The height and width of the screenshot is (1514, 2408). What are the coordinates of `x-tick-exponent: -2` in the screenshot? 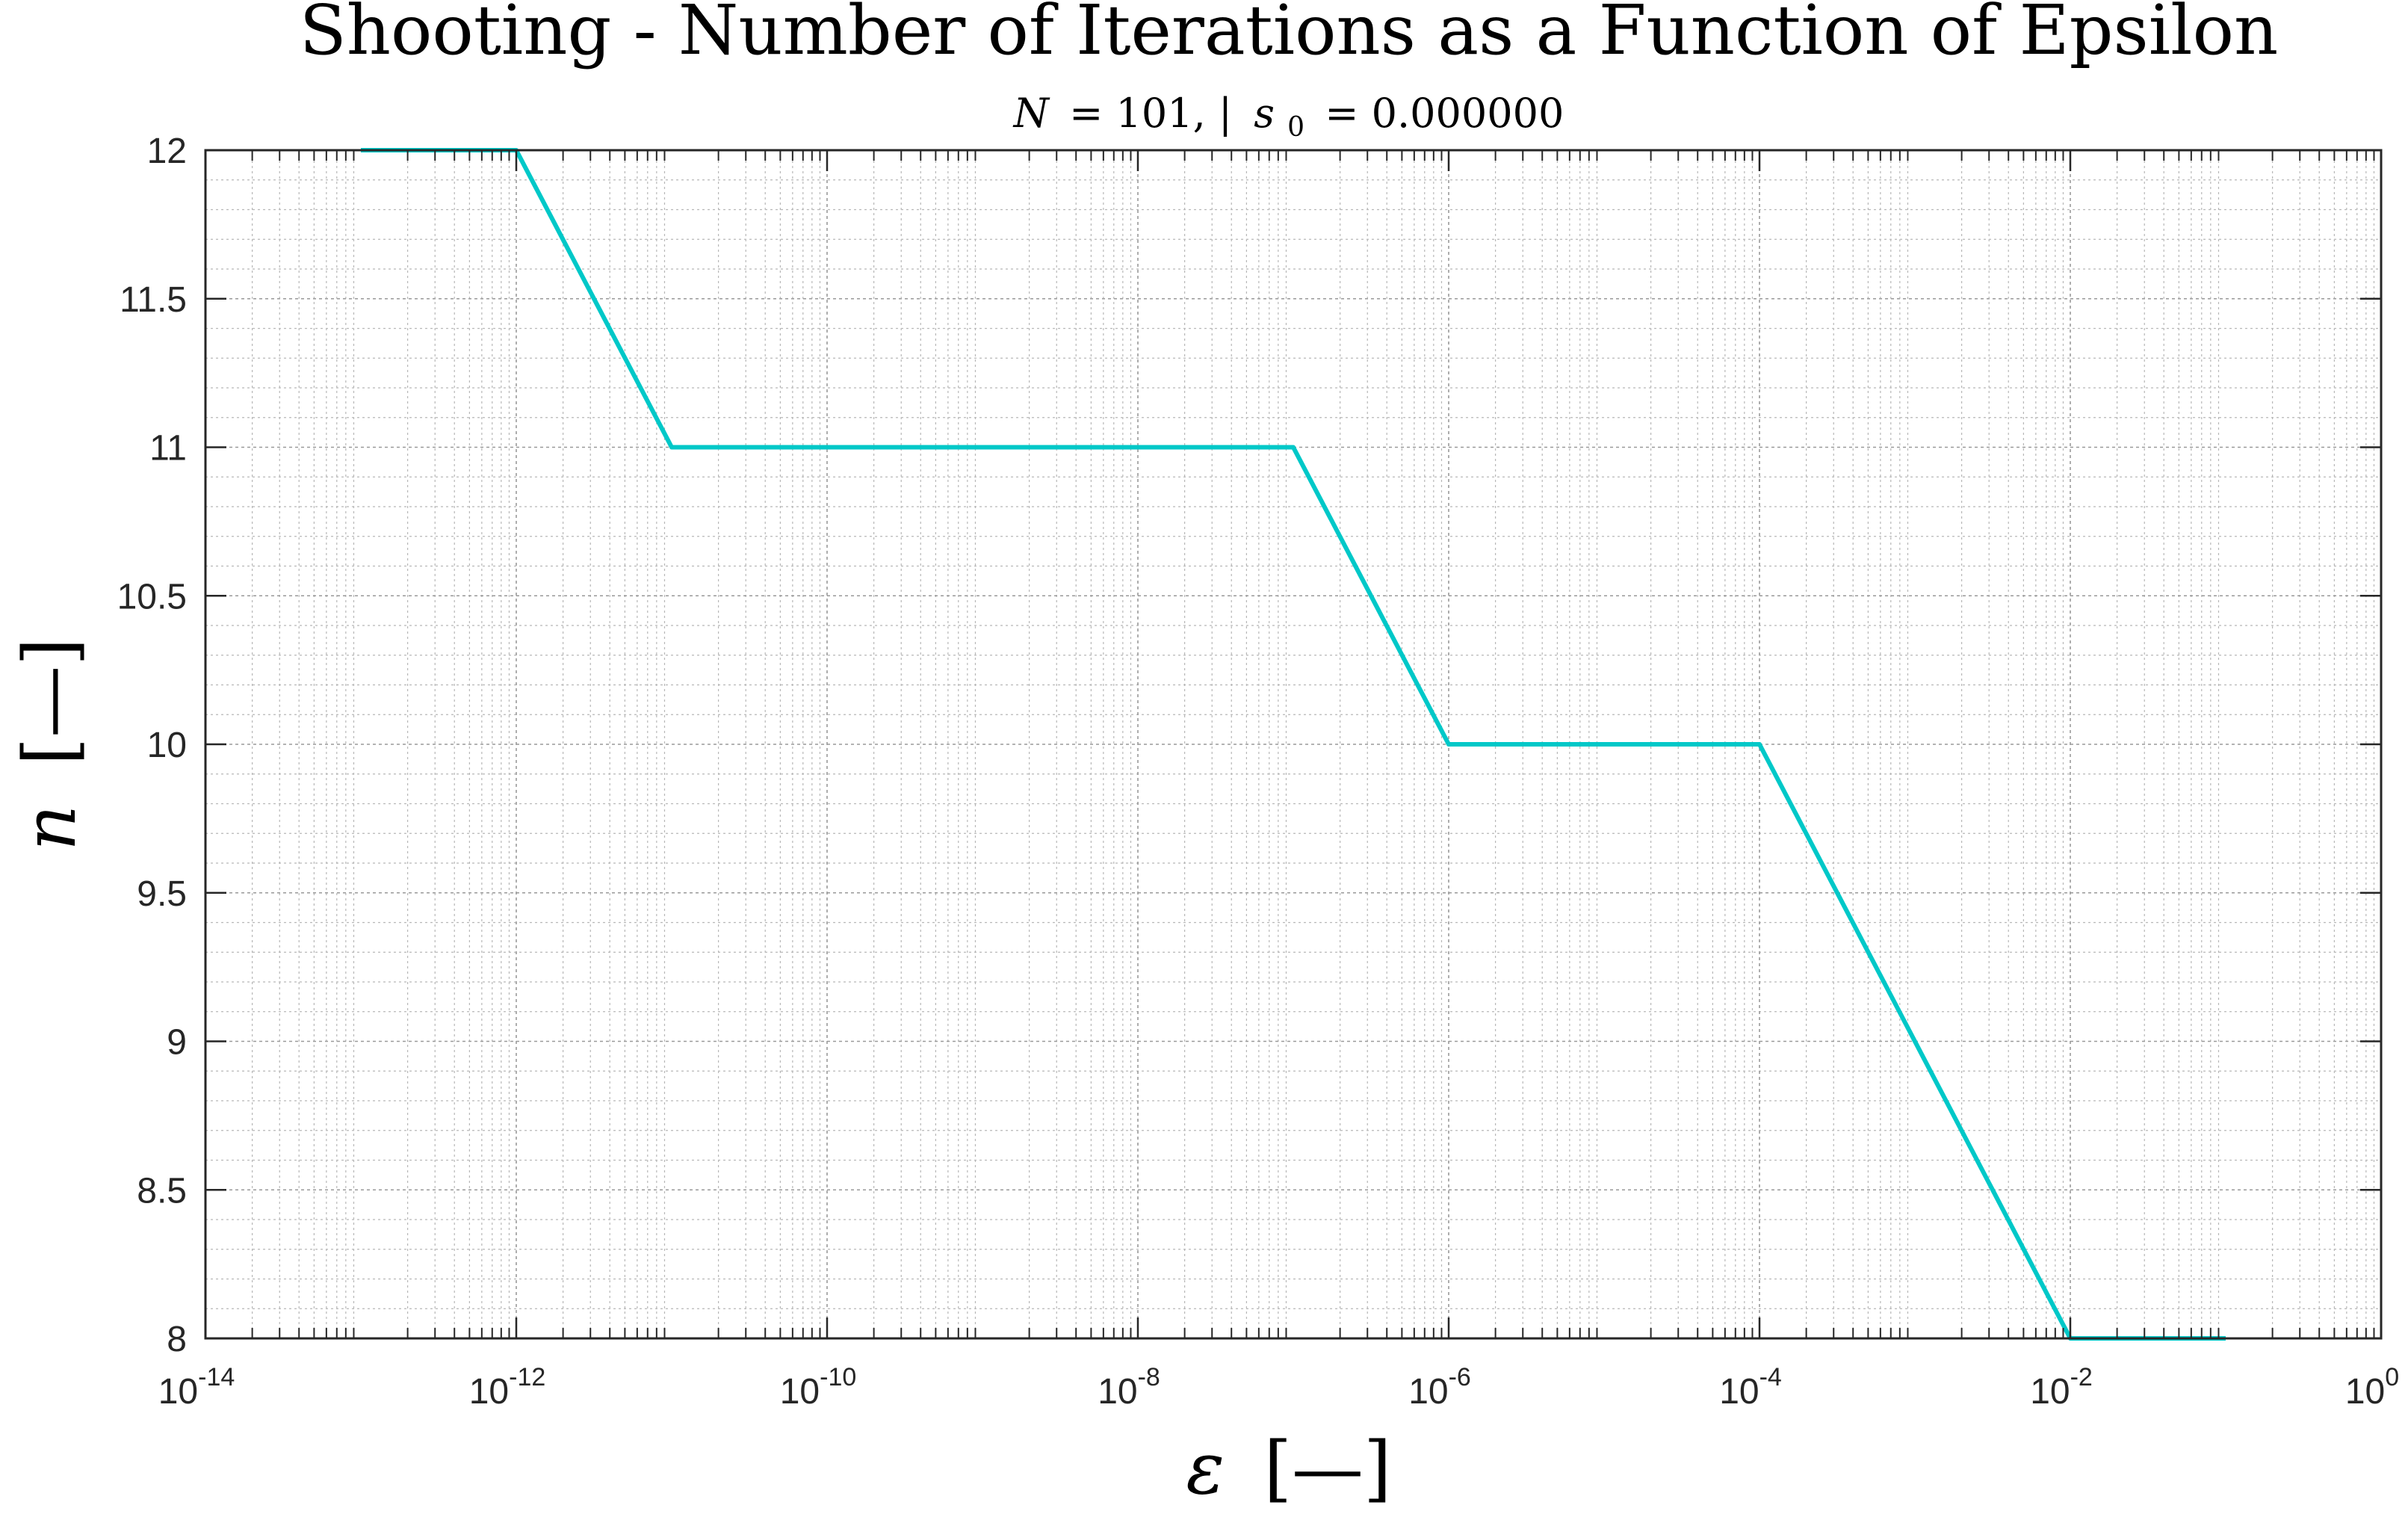 It's located at (2082, 1377).